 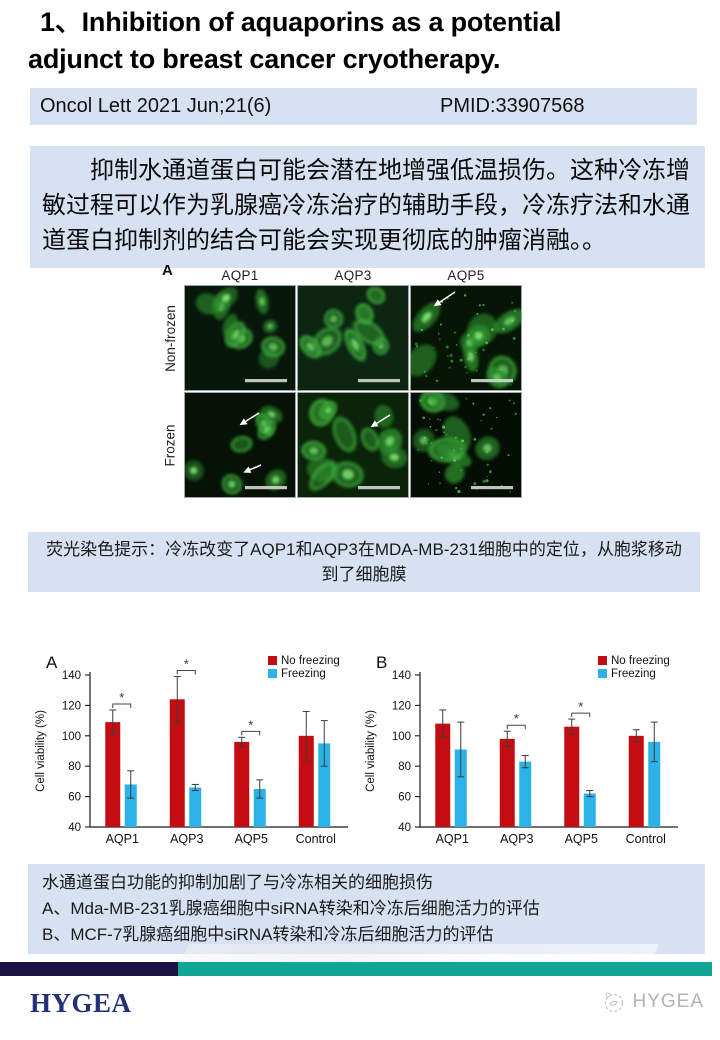 What do you see at coordinates (170, 445) in the screenshot?
I see `row-label-frozen: Frozen` at bounding box center [170, 445].